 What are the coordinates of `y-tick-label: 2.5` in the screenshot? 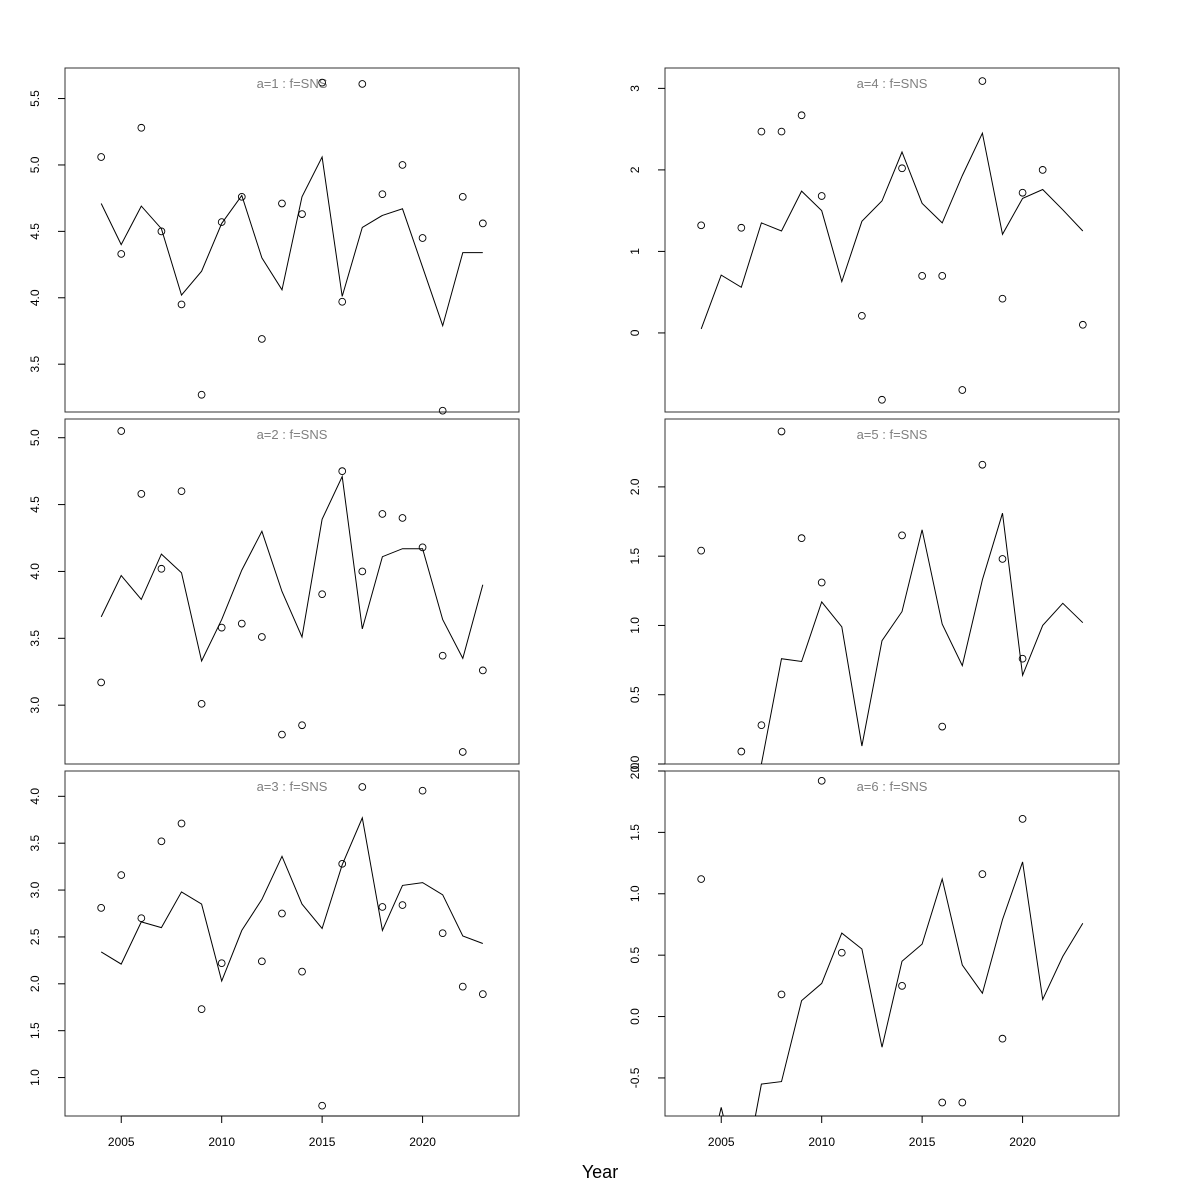 It's located at (35, 936).